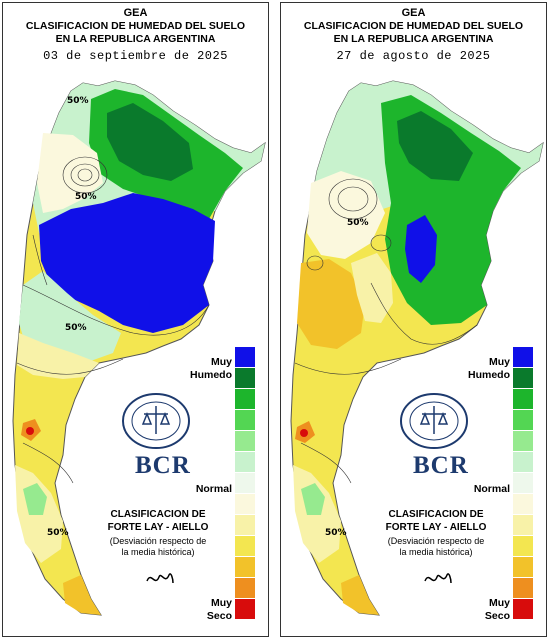 The height and width of the screenshot is (640, 549). What do you see at coordinates (372, 288) in the screenshot?
I see `region-west-pale` at bounding box center [372, 288].